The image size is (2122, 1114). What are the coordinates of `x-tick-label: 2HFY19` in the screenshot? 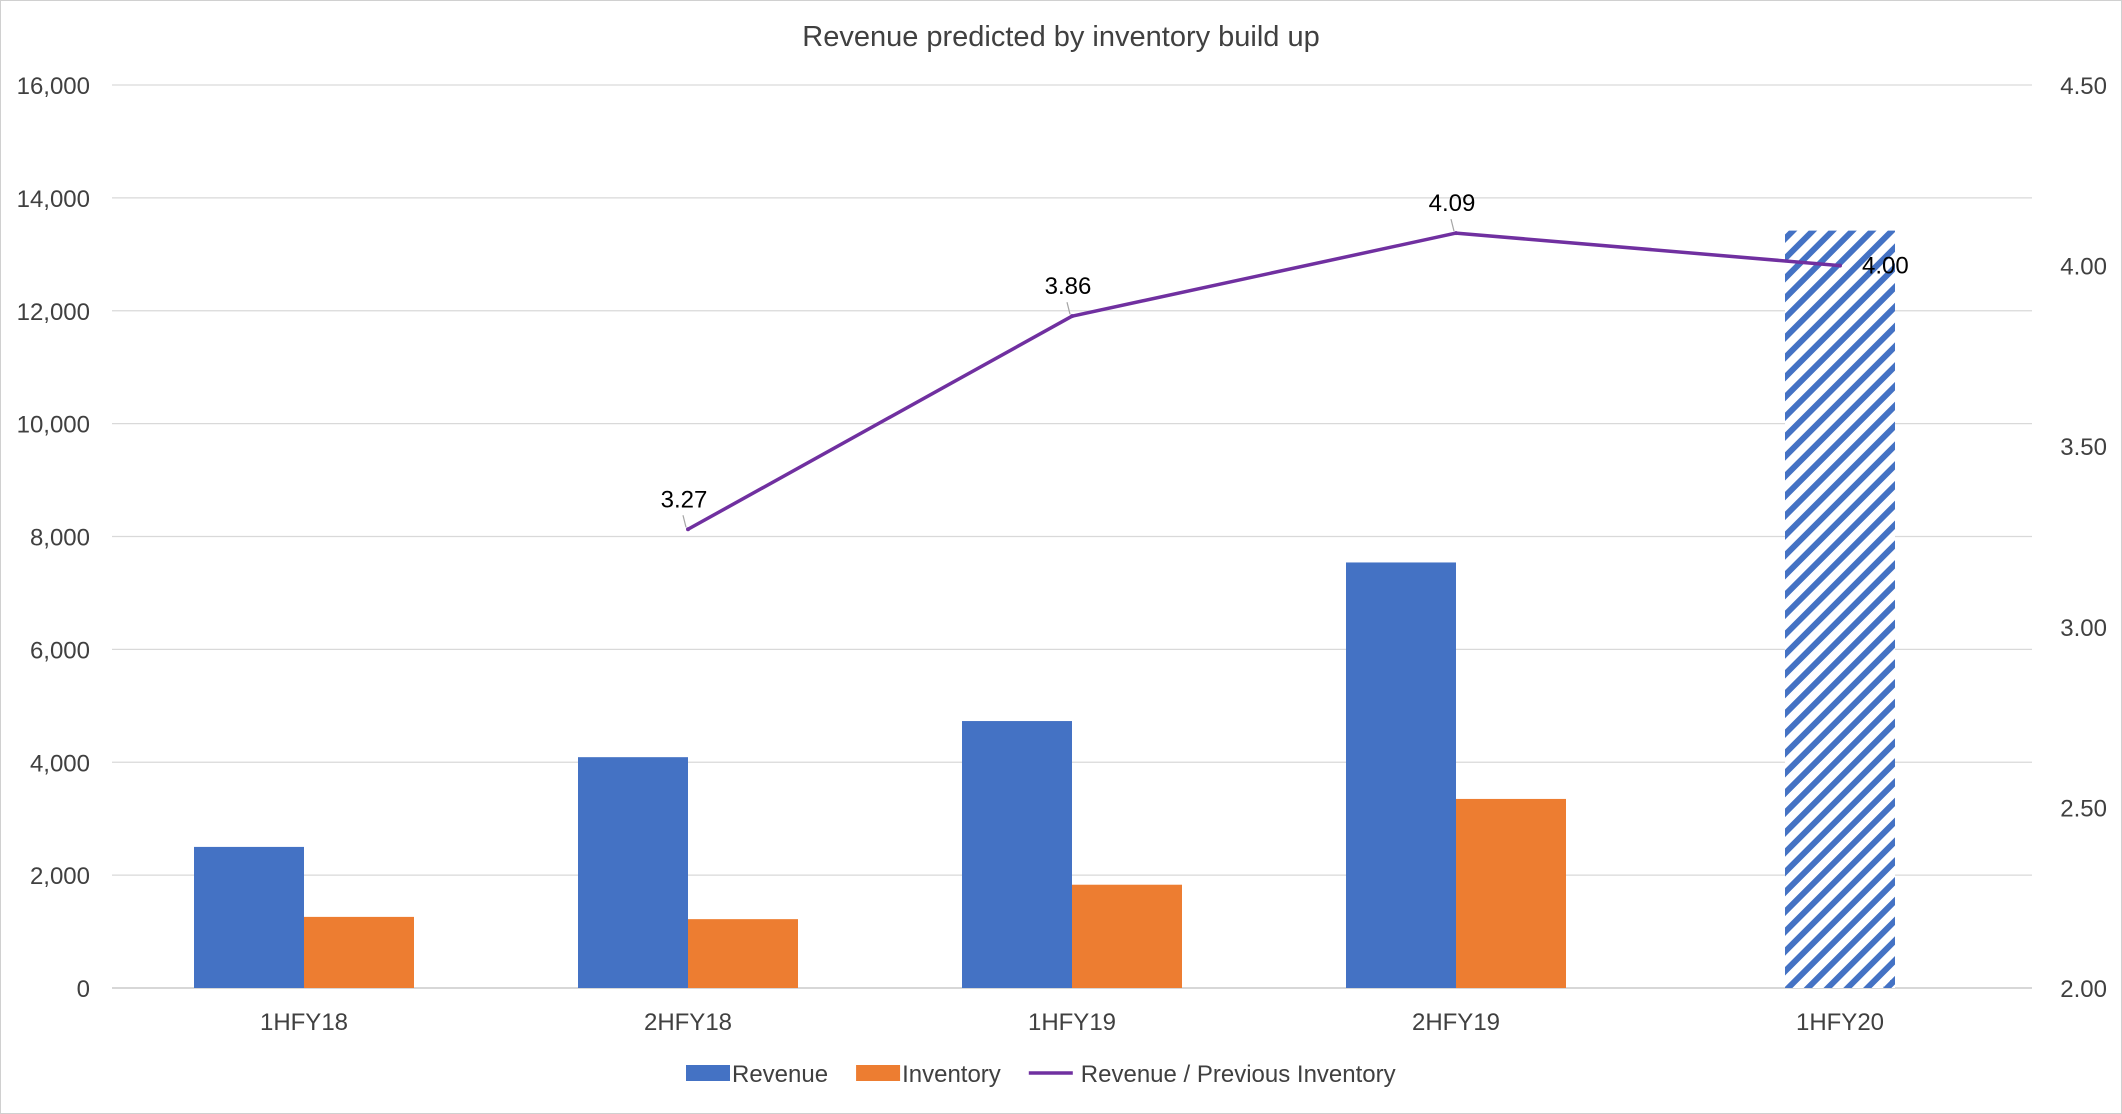 It's located at (1456, 1022).